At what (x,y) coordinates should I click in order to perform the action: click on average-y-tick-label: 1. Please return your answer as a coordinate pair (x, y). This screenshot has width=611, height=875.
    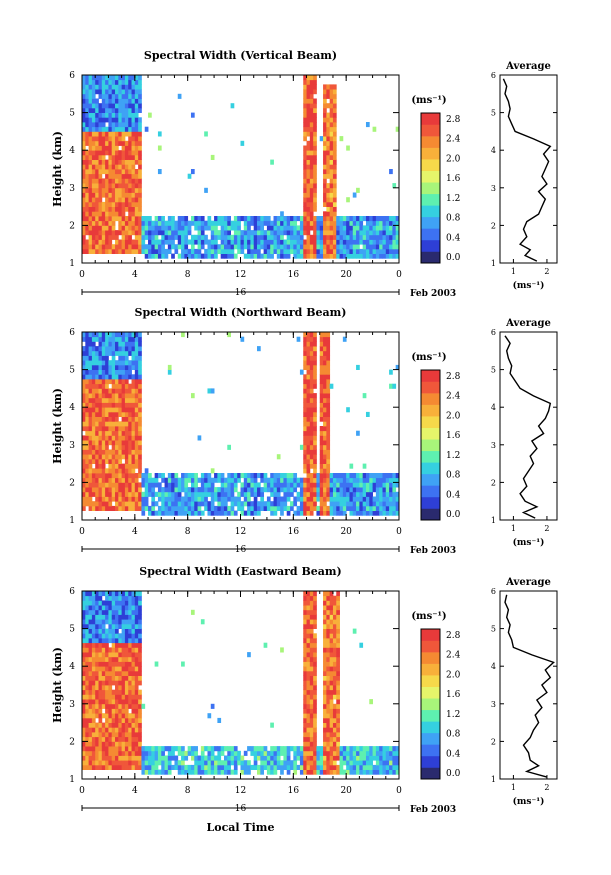
    Looking at the image, I should click on (493, 520).